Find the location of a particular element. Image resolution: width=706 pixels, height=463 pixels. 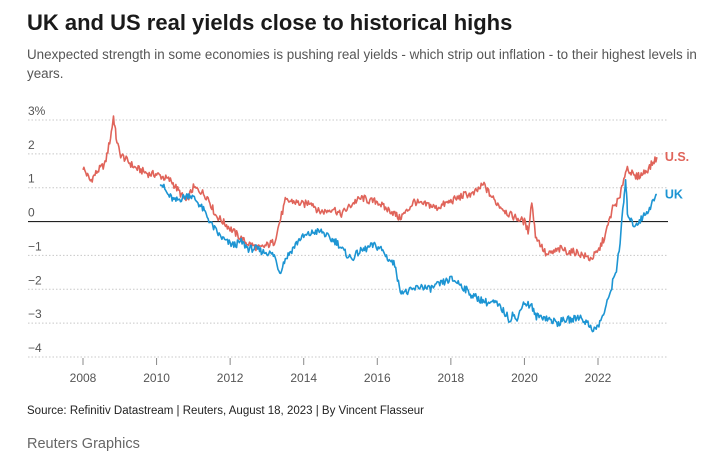

x-tick-label: 2016 is located at coordinates (377, 378).